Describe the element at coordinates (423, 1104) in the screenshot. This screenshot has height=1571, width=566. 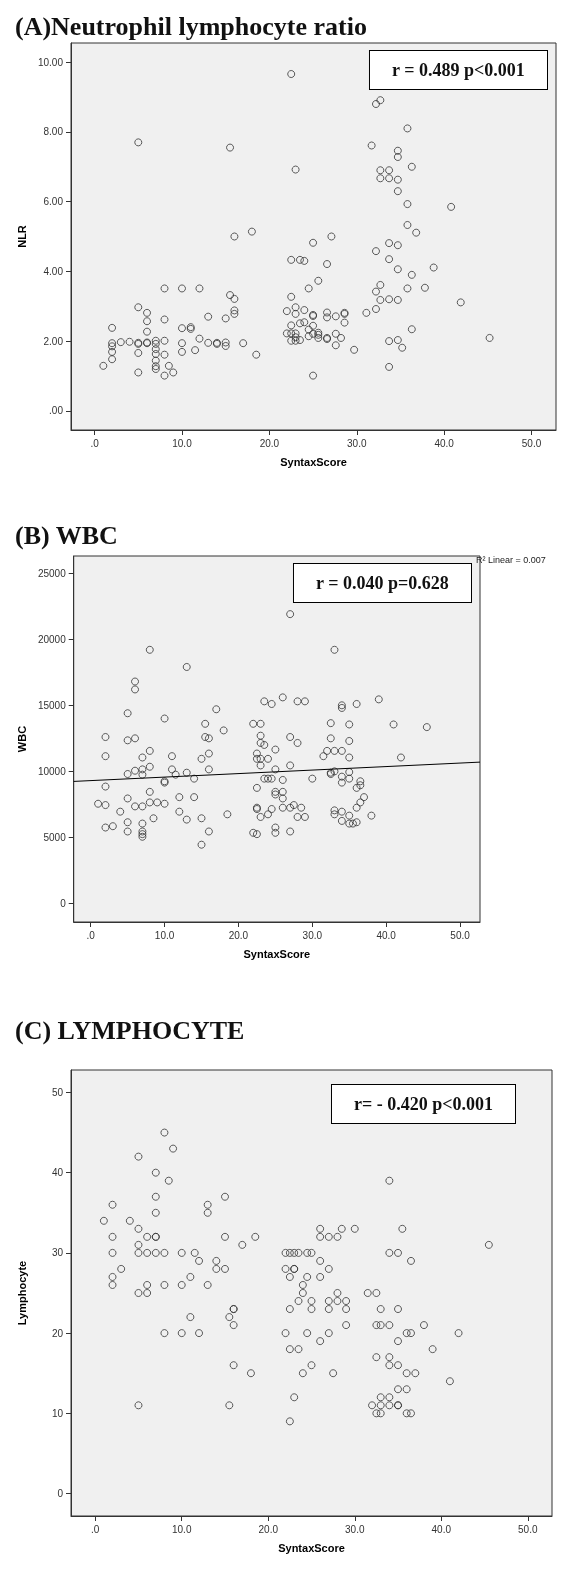
I see `annotation: r= - 0.420 p<0.001` at that location.